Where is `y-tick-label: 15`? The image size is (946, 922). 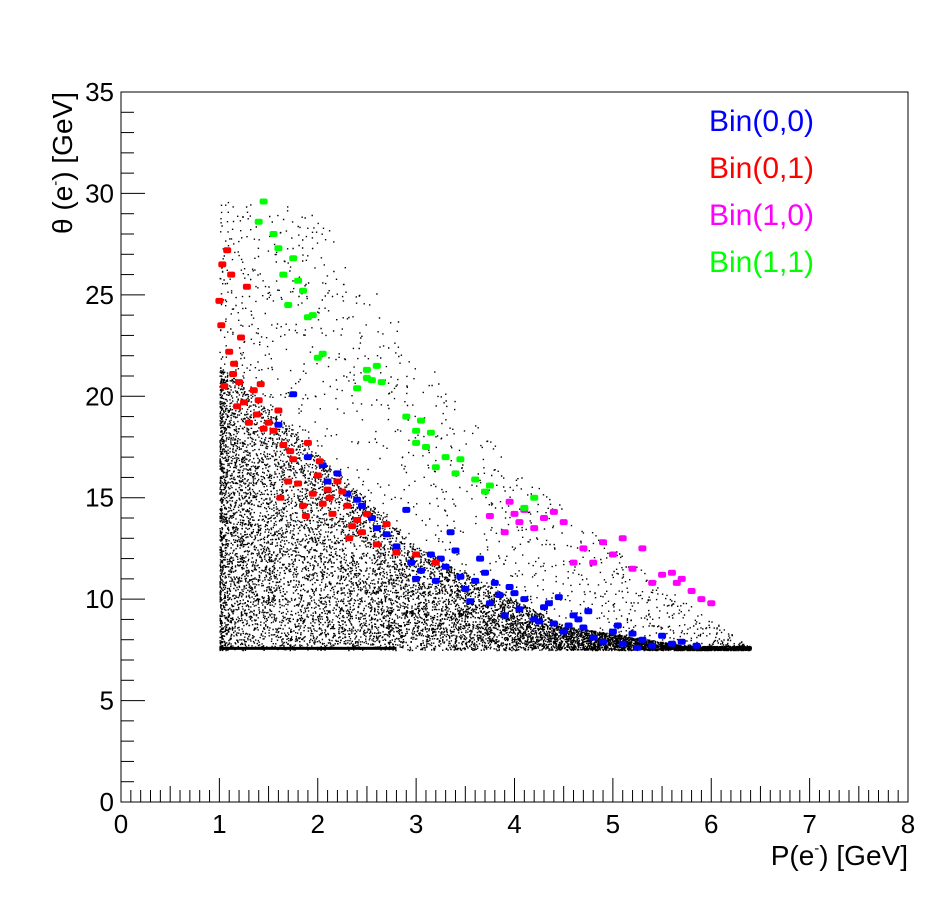 y-tick-label: 15 is located at coordinates (99, 498).